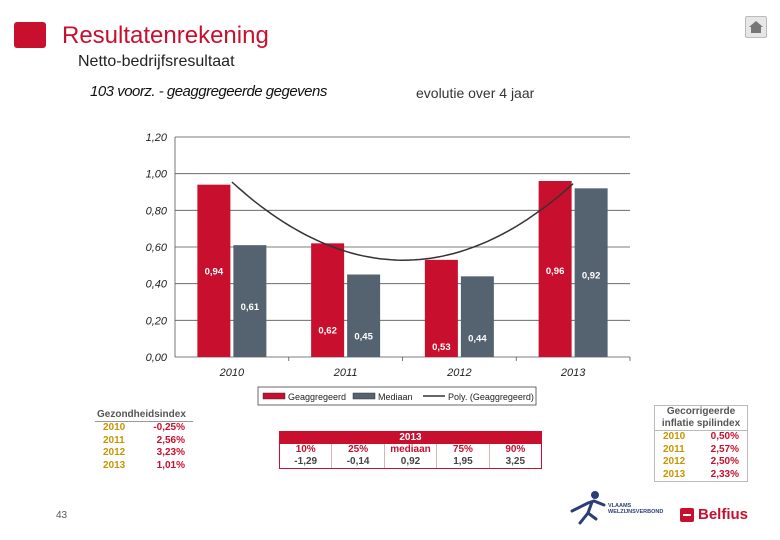 The width and height of the screenshot is (780, 540). What do you see at coordinates (317, 397) in the screenshot?
I see `legend-label-geaggregeerd: Geaggregeerd` at bounding box center [317, 397].